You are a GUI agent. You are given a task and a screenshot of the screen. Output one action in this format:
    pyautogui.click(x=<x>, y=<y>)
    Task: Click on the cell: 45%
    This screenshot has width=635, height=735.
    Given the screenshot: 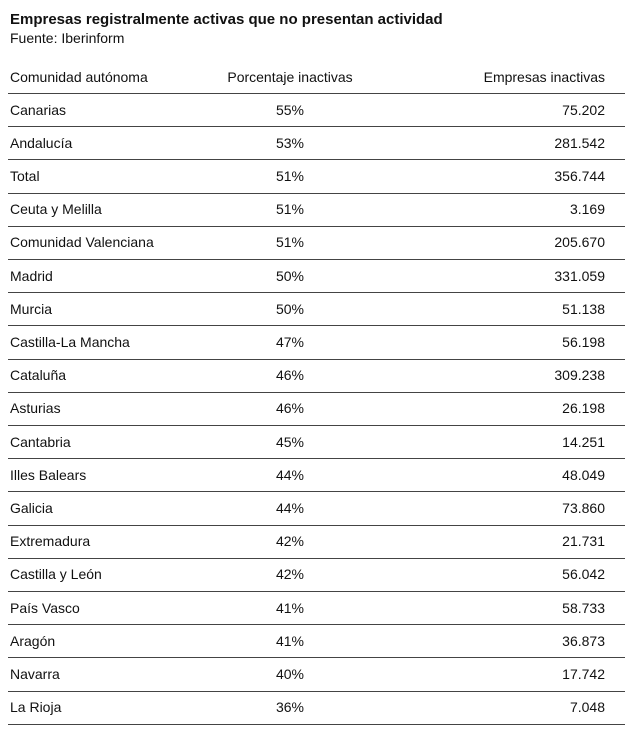 What is the action you would take?
    pyautogui.click(x=290, y=441)
    